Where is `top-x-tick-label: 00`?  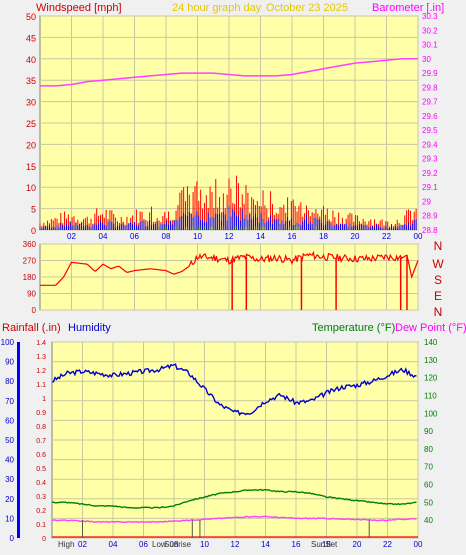
top-x-tick-label: 00 is located at coordinates (418, 236).